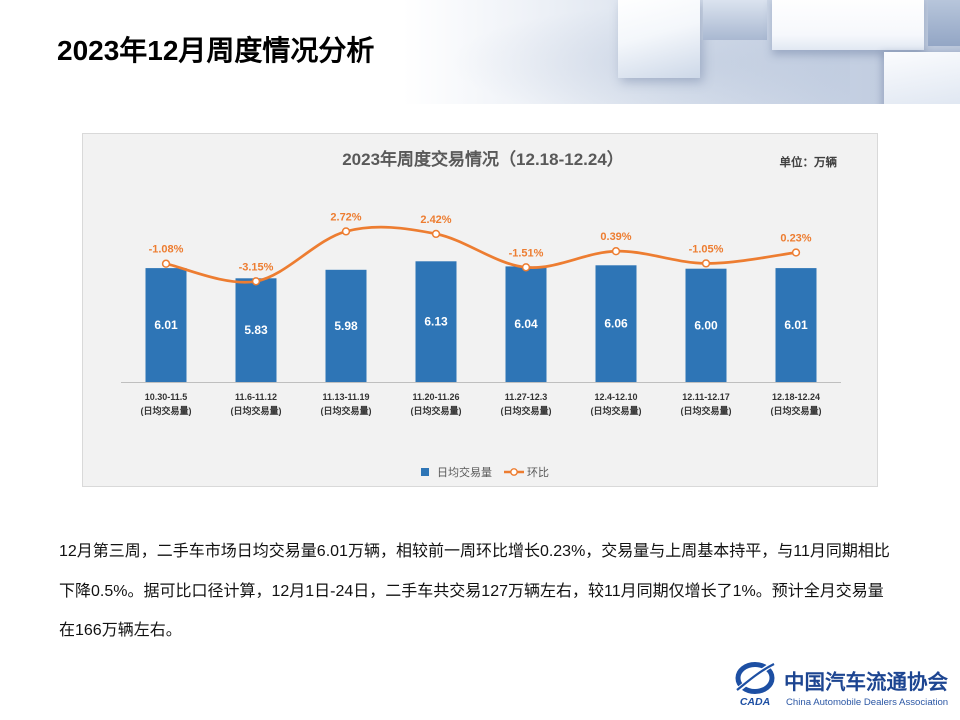  I want to click on logo-ring, so click(755, 678).